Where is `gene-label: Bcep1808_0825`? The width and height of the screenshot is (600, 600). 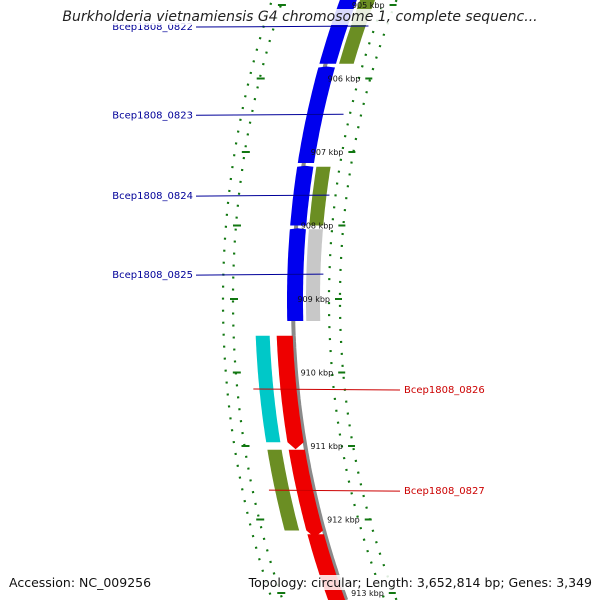 gene-label: Bcep1808_0825 is located at coordinates (152, 275).